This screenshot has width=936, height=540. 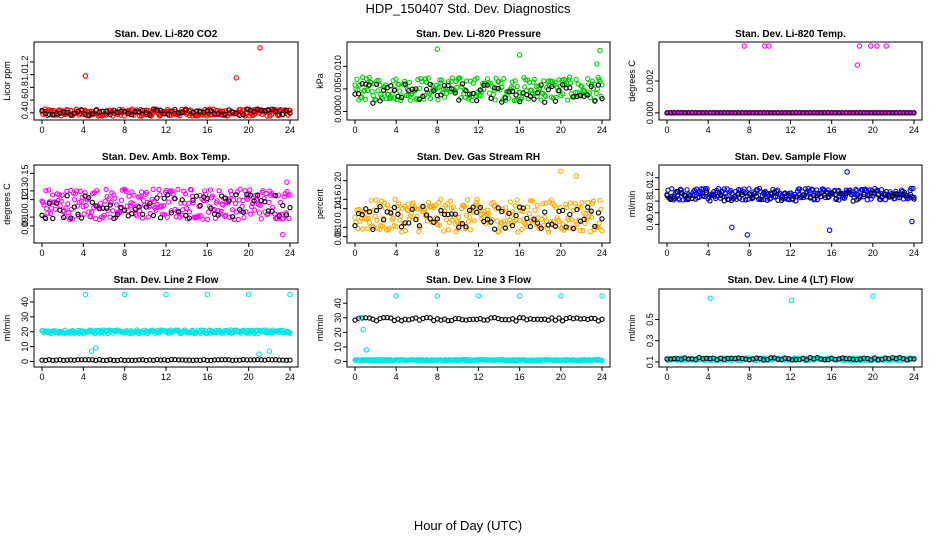 I want to click on x-tick-label: 20, so click(x=873, y=130).